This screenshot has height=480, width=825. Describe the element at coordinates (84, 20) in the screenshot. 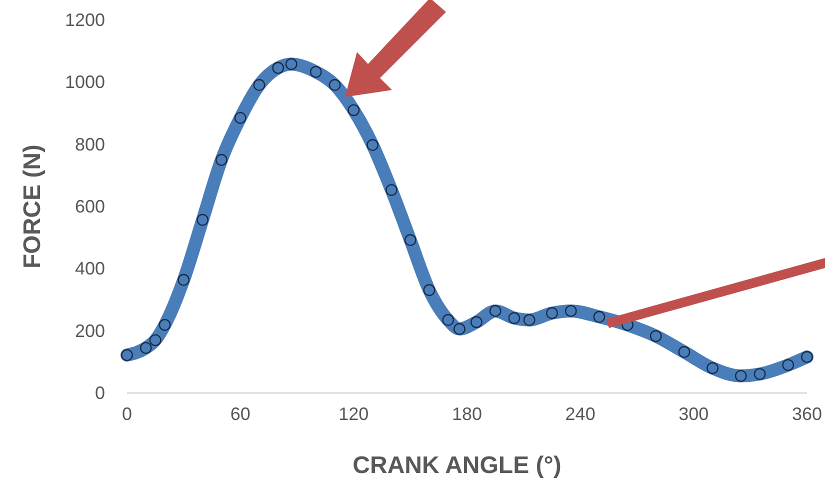

I see `y-tick-label: 1200` at that location.